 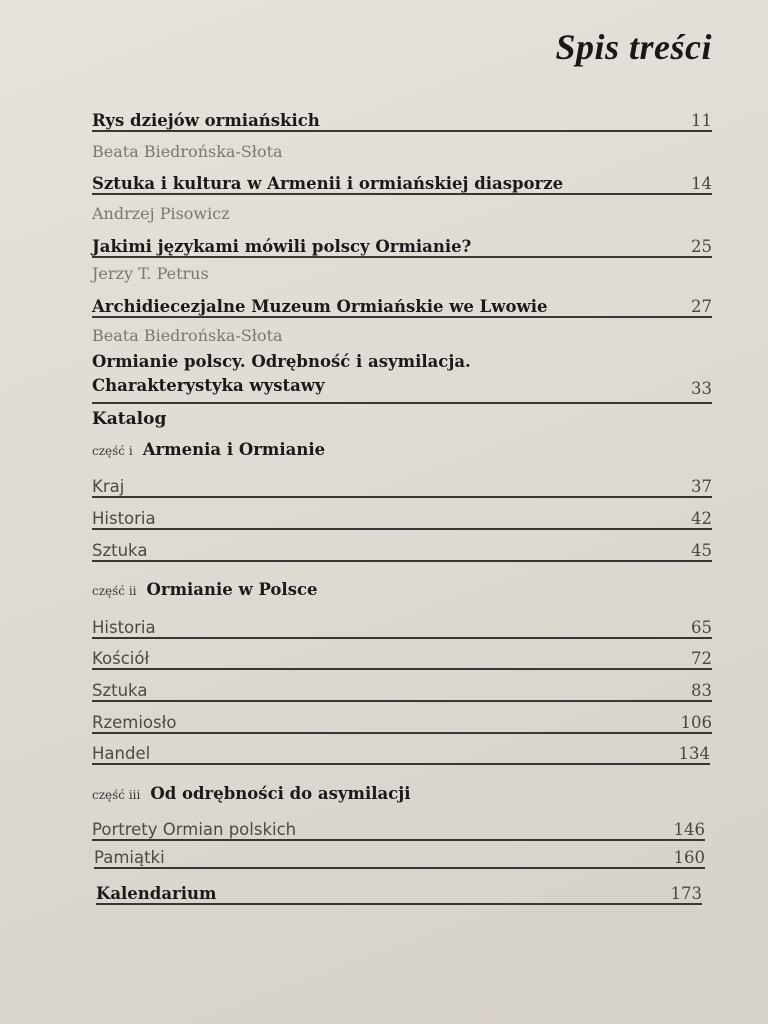 I want to click on toc-entry: Sztuka 45, so click(x=402, y=547).